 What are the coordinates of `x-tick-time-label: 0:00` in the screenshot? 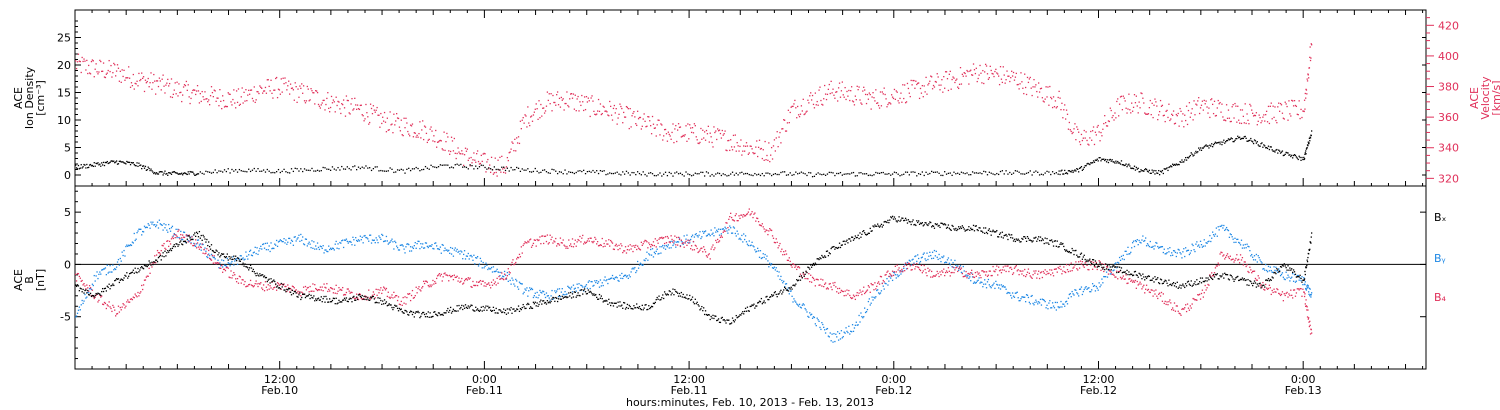 It's located at (1303, 379).